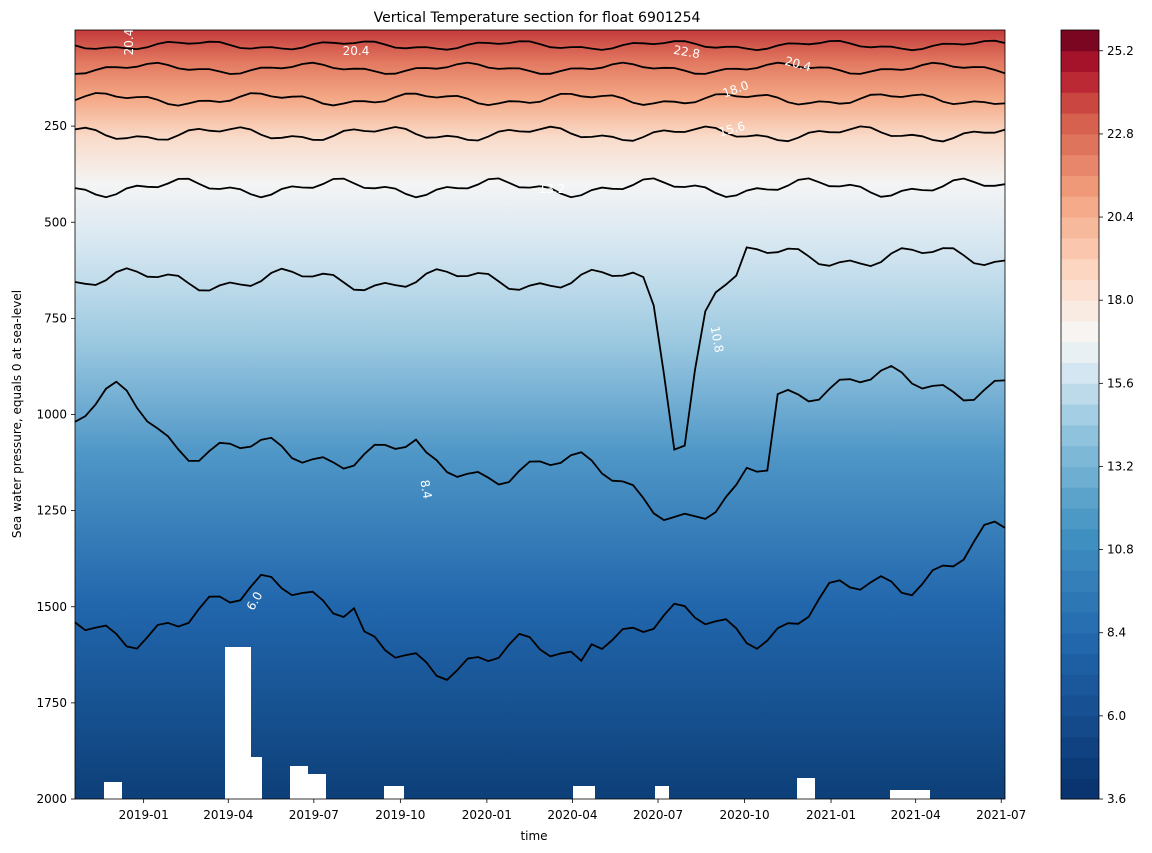 The width and height of the screenshot is (1152, 853). Describe the element at coordinates (487, 815) in the screenshot. I see `x-tick-label: 2020-01` at that location.